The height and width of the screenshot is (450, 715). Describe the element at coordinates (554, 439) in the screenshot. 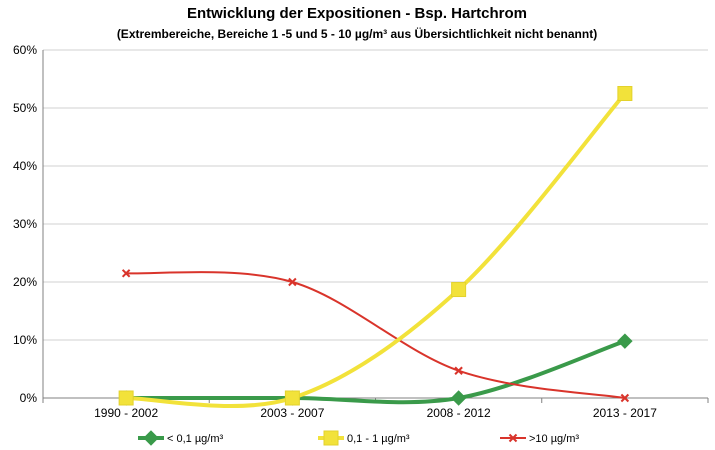

I see `legend-label: >10 µg/m³` at that location.